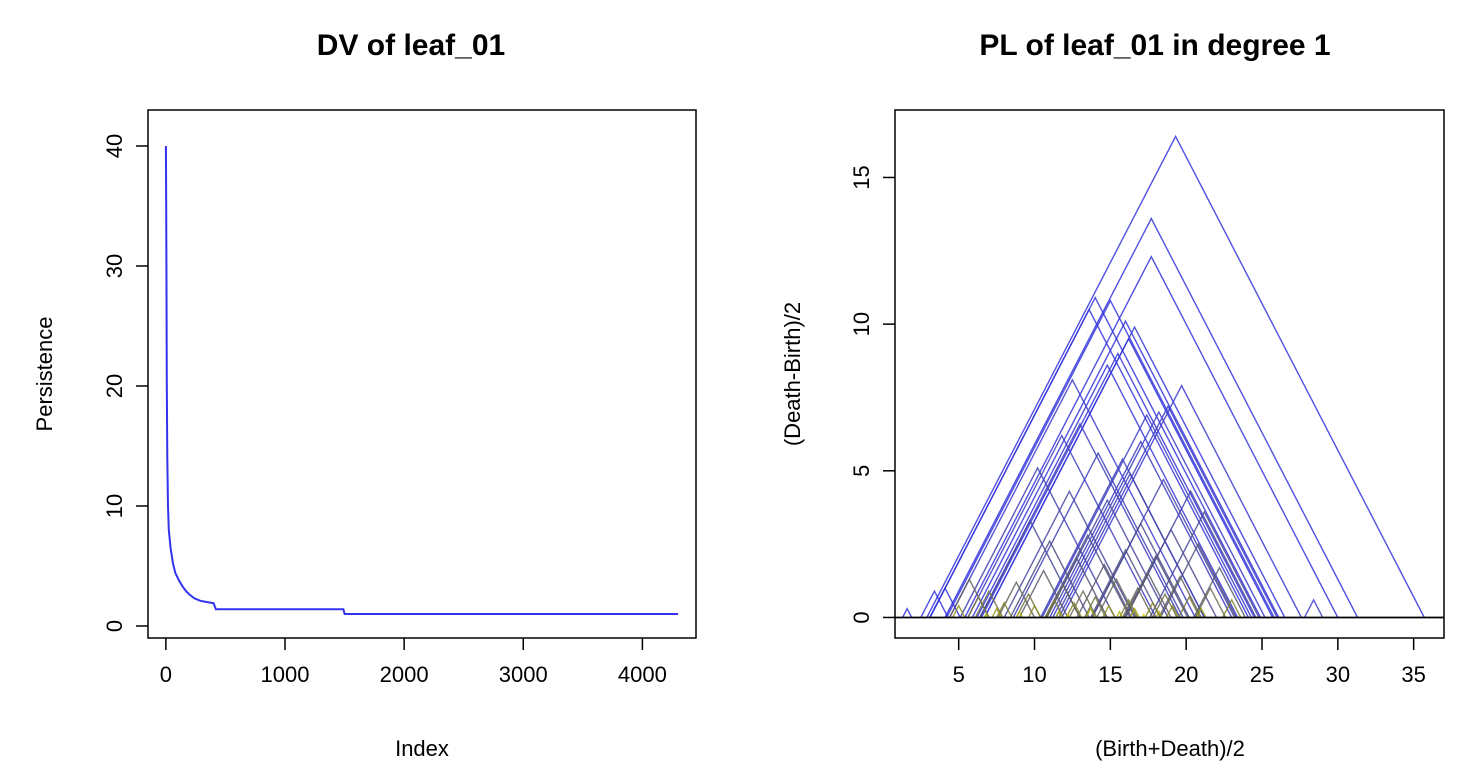 Image resolution: width=1480 pixels, height=772 pixels. I want to click on y-axis-label: Persistence, so click(44, 374).